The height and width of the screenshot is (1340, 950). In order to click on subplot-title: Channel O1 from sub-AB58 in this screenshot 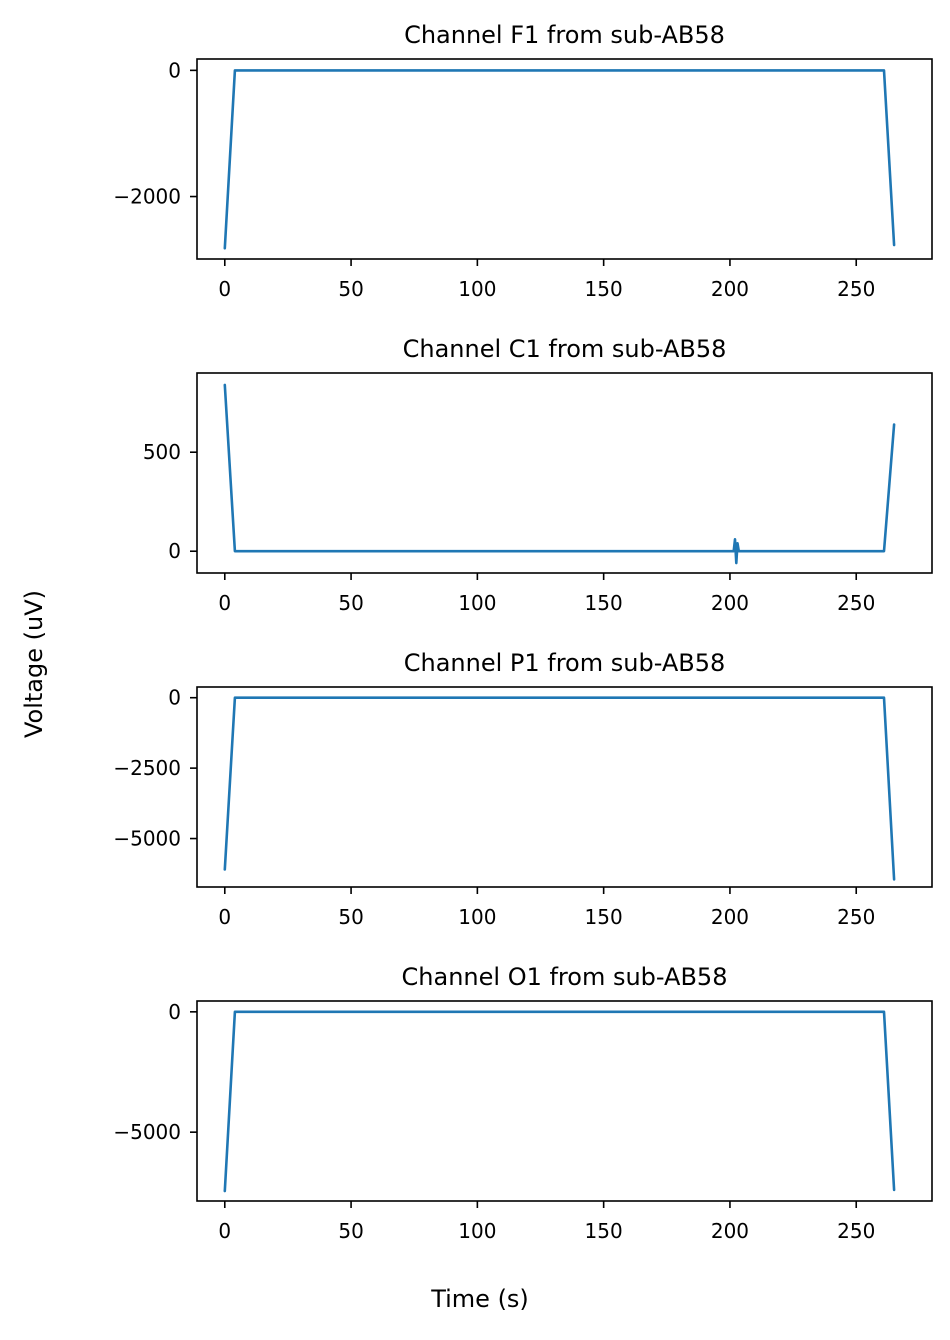, I will do `click(565, 977)`.